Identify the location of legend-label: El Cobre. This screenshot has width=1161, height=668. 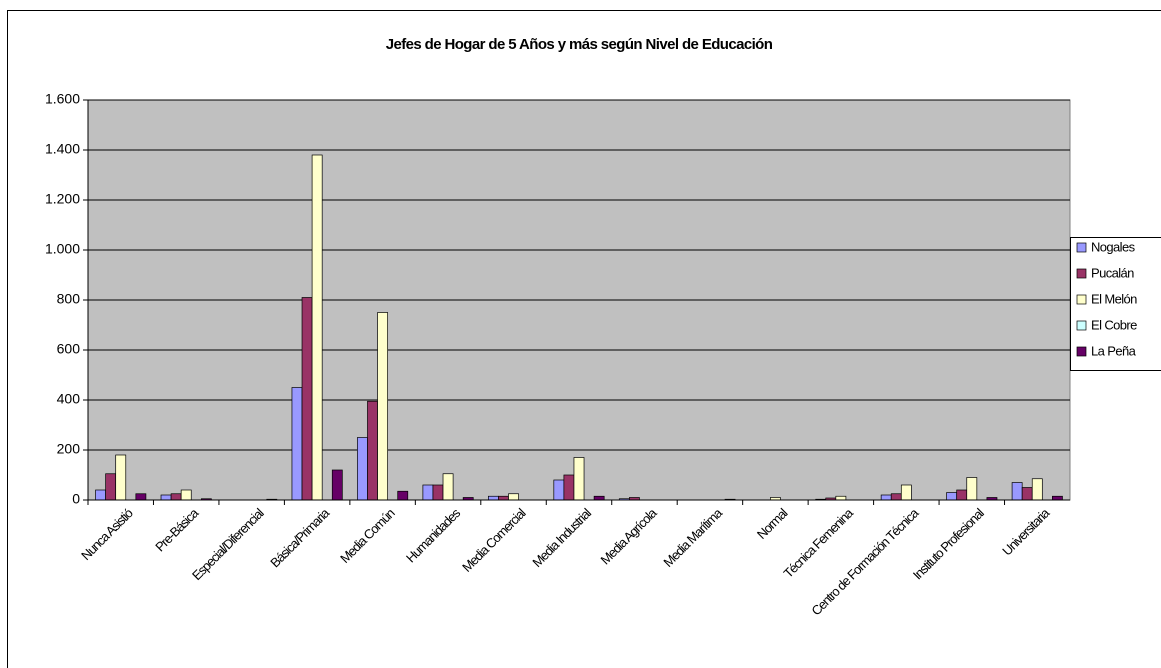
(1114, 324).